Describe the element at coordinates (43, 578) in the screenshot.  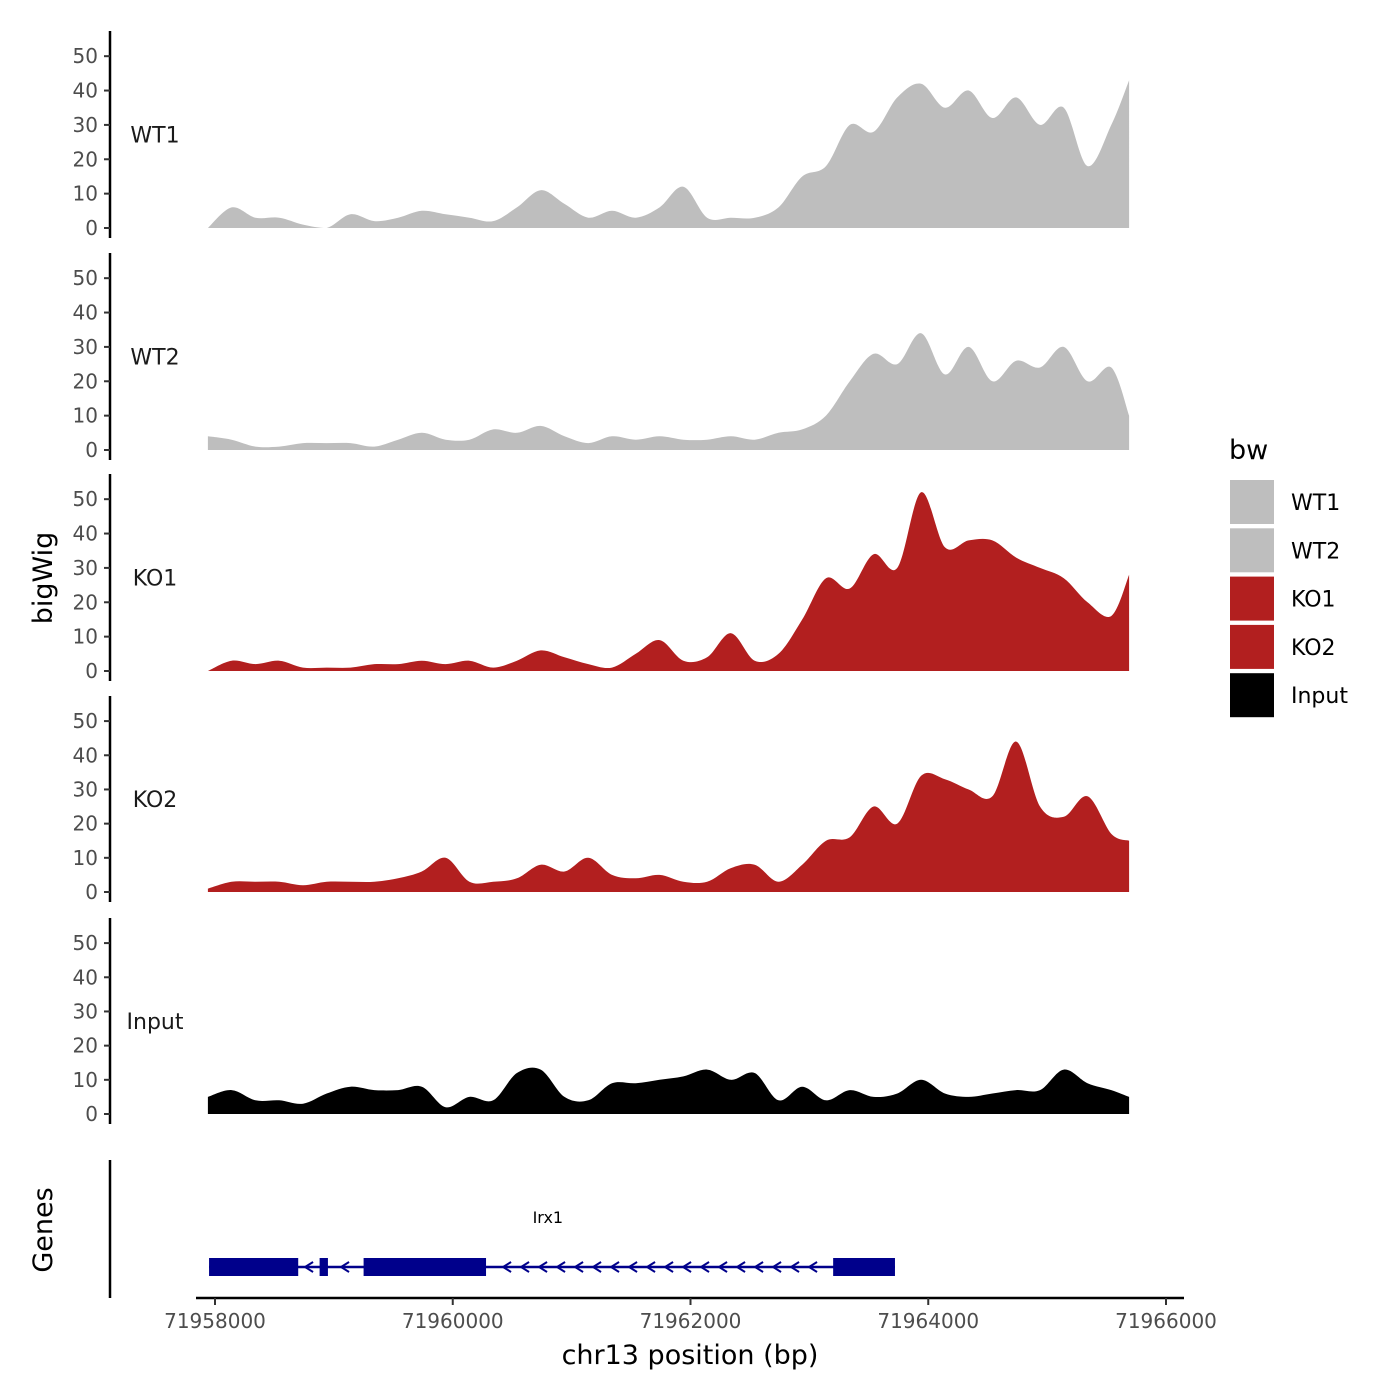
I see `y-axis-title: bigWig` at that location.